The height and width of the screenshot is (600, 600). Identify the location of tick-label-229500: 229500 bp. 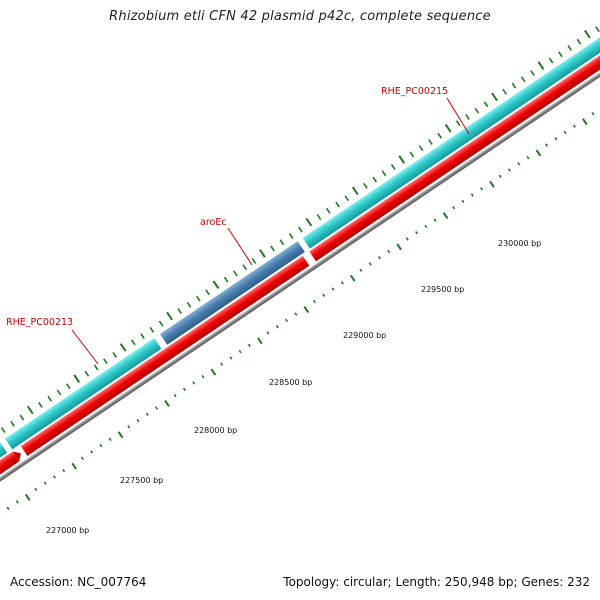
(442, 289).